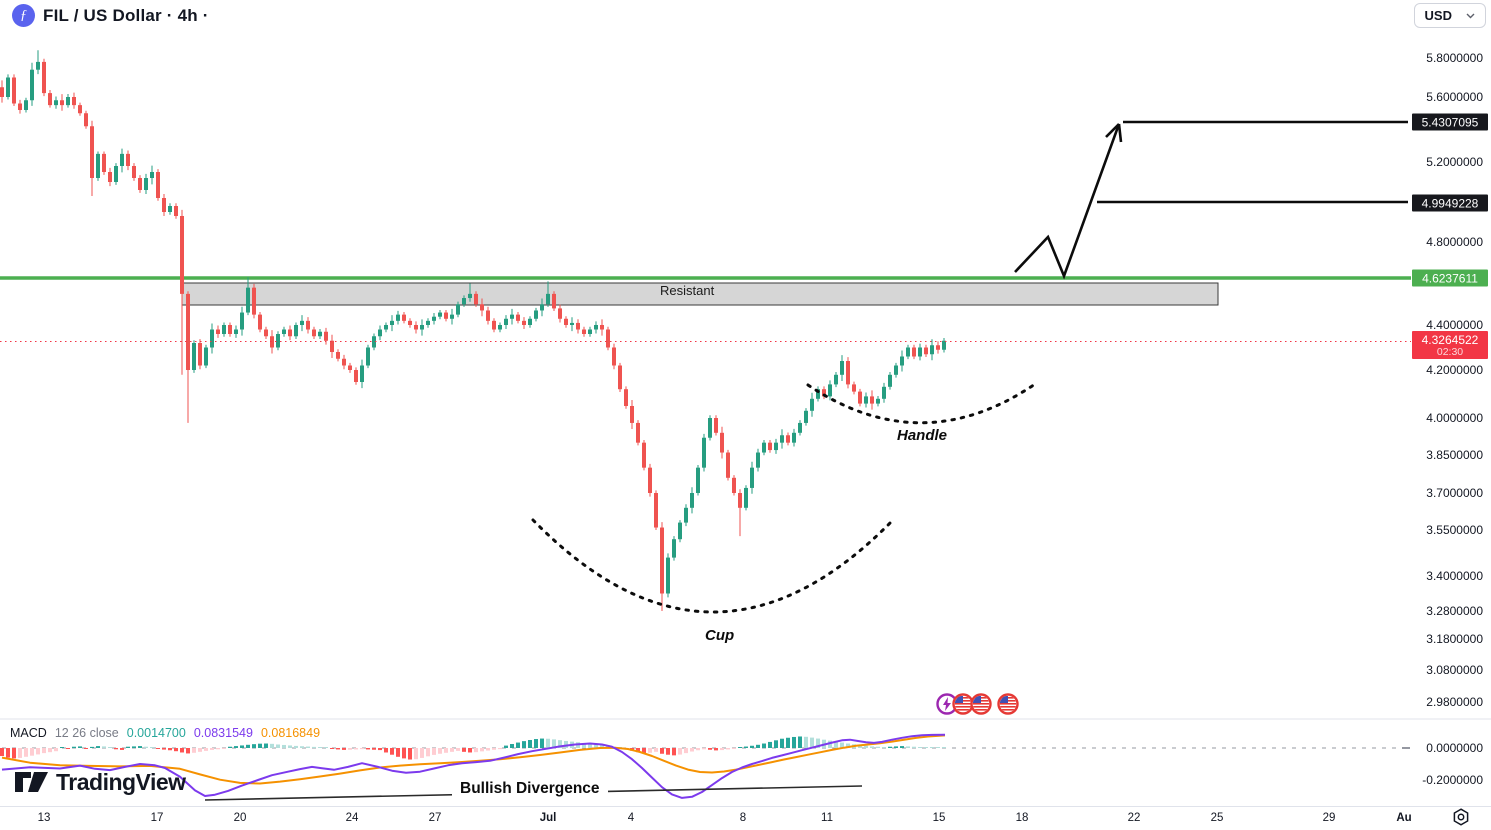 The width and height of the screenshot is (1491, 830). I want to click on price-tick: 4.2000000, so click(1454, 370).